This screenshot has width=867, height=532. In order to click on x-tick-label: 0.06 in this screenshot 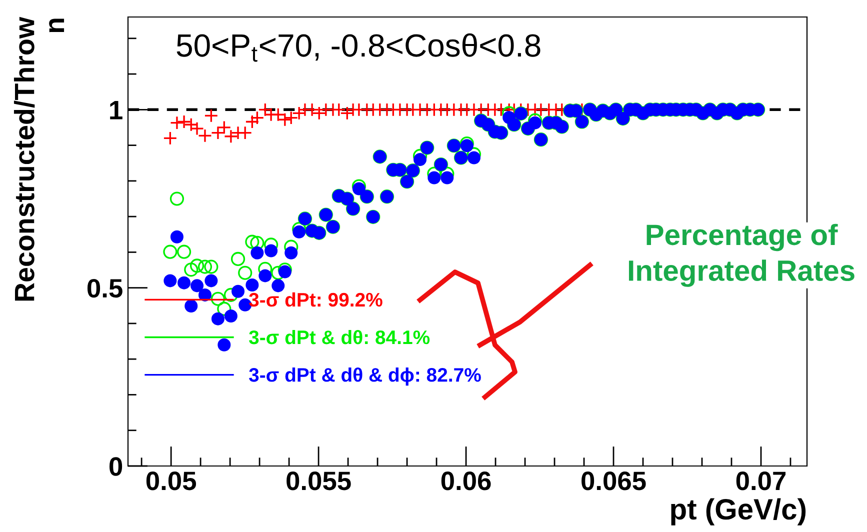, I will do `click(466, 481)`.